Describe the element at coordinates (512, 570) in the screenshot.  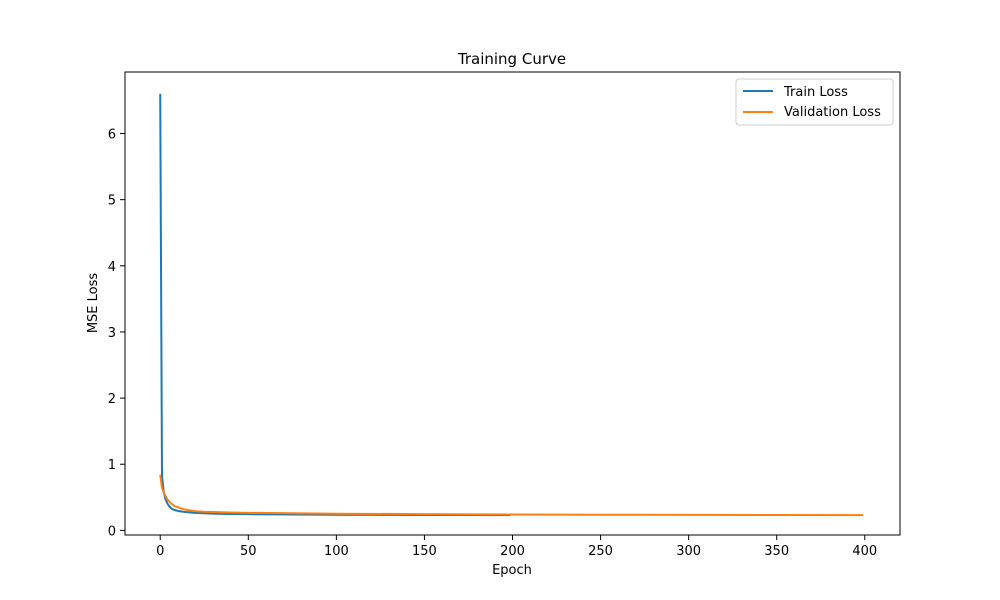
I see `x-axis-label: Epoch` at that location.